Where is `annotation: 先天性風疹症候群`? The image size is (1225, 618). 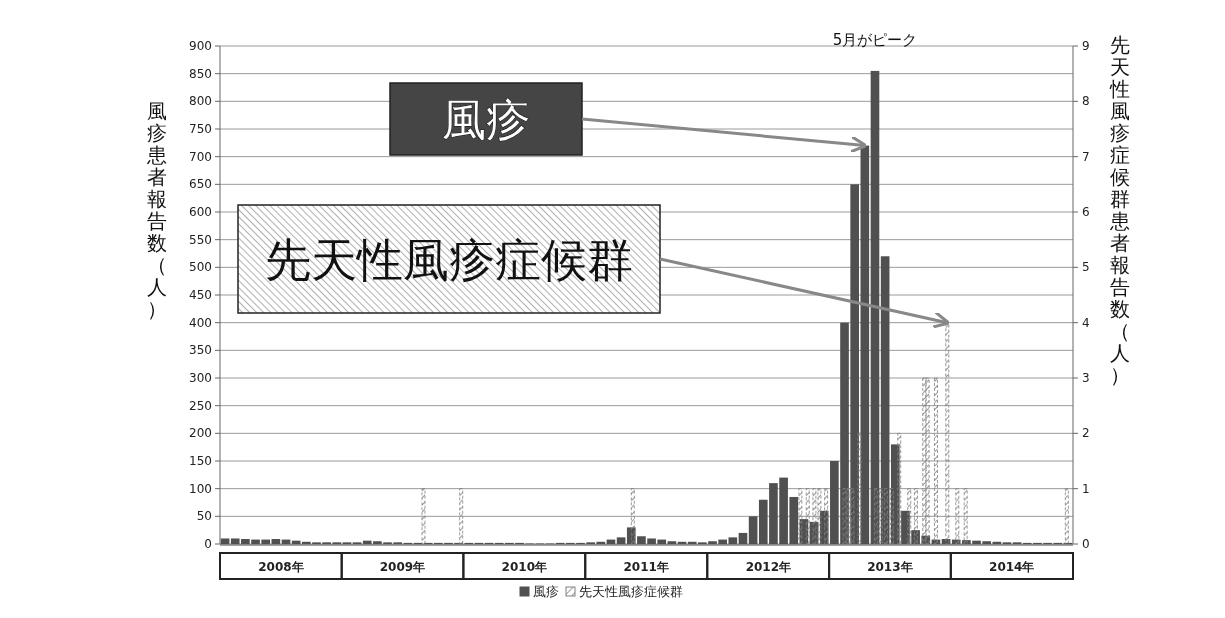 annotation: 先天性風疹症候群 is located at coordinates (449, 259).